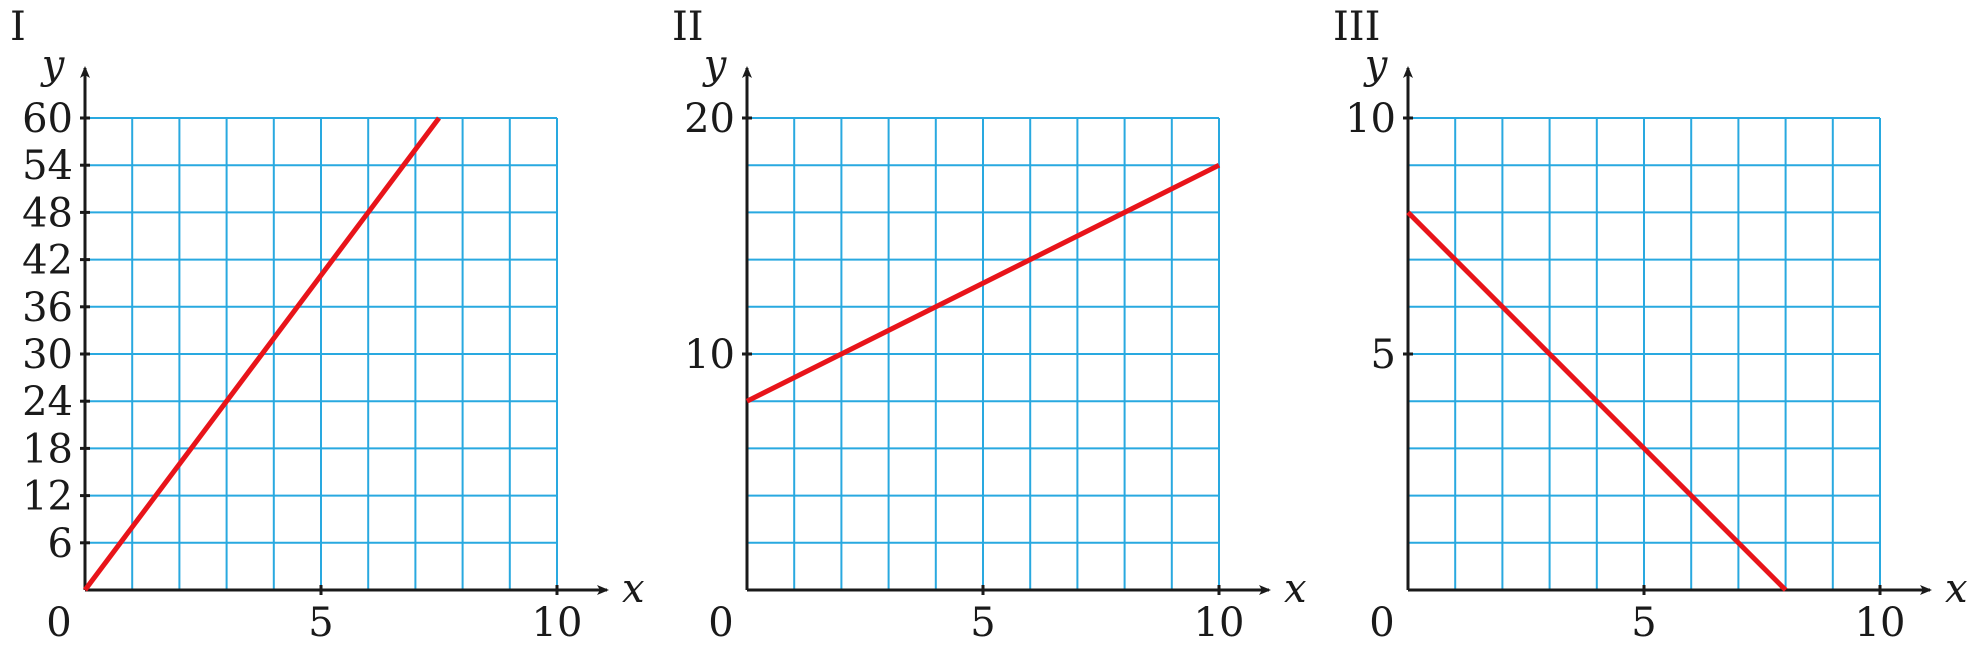 Image resolution: width=1975 pixels, height=646 pixels. I want to click on y-tick-label: 5, so click(1383, 355).